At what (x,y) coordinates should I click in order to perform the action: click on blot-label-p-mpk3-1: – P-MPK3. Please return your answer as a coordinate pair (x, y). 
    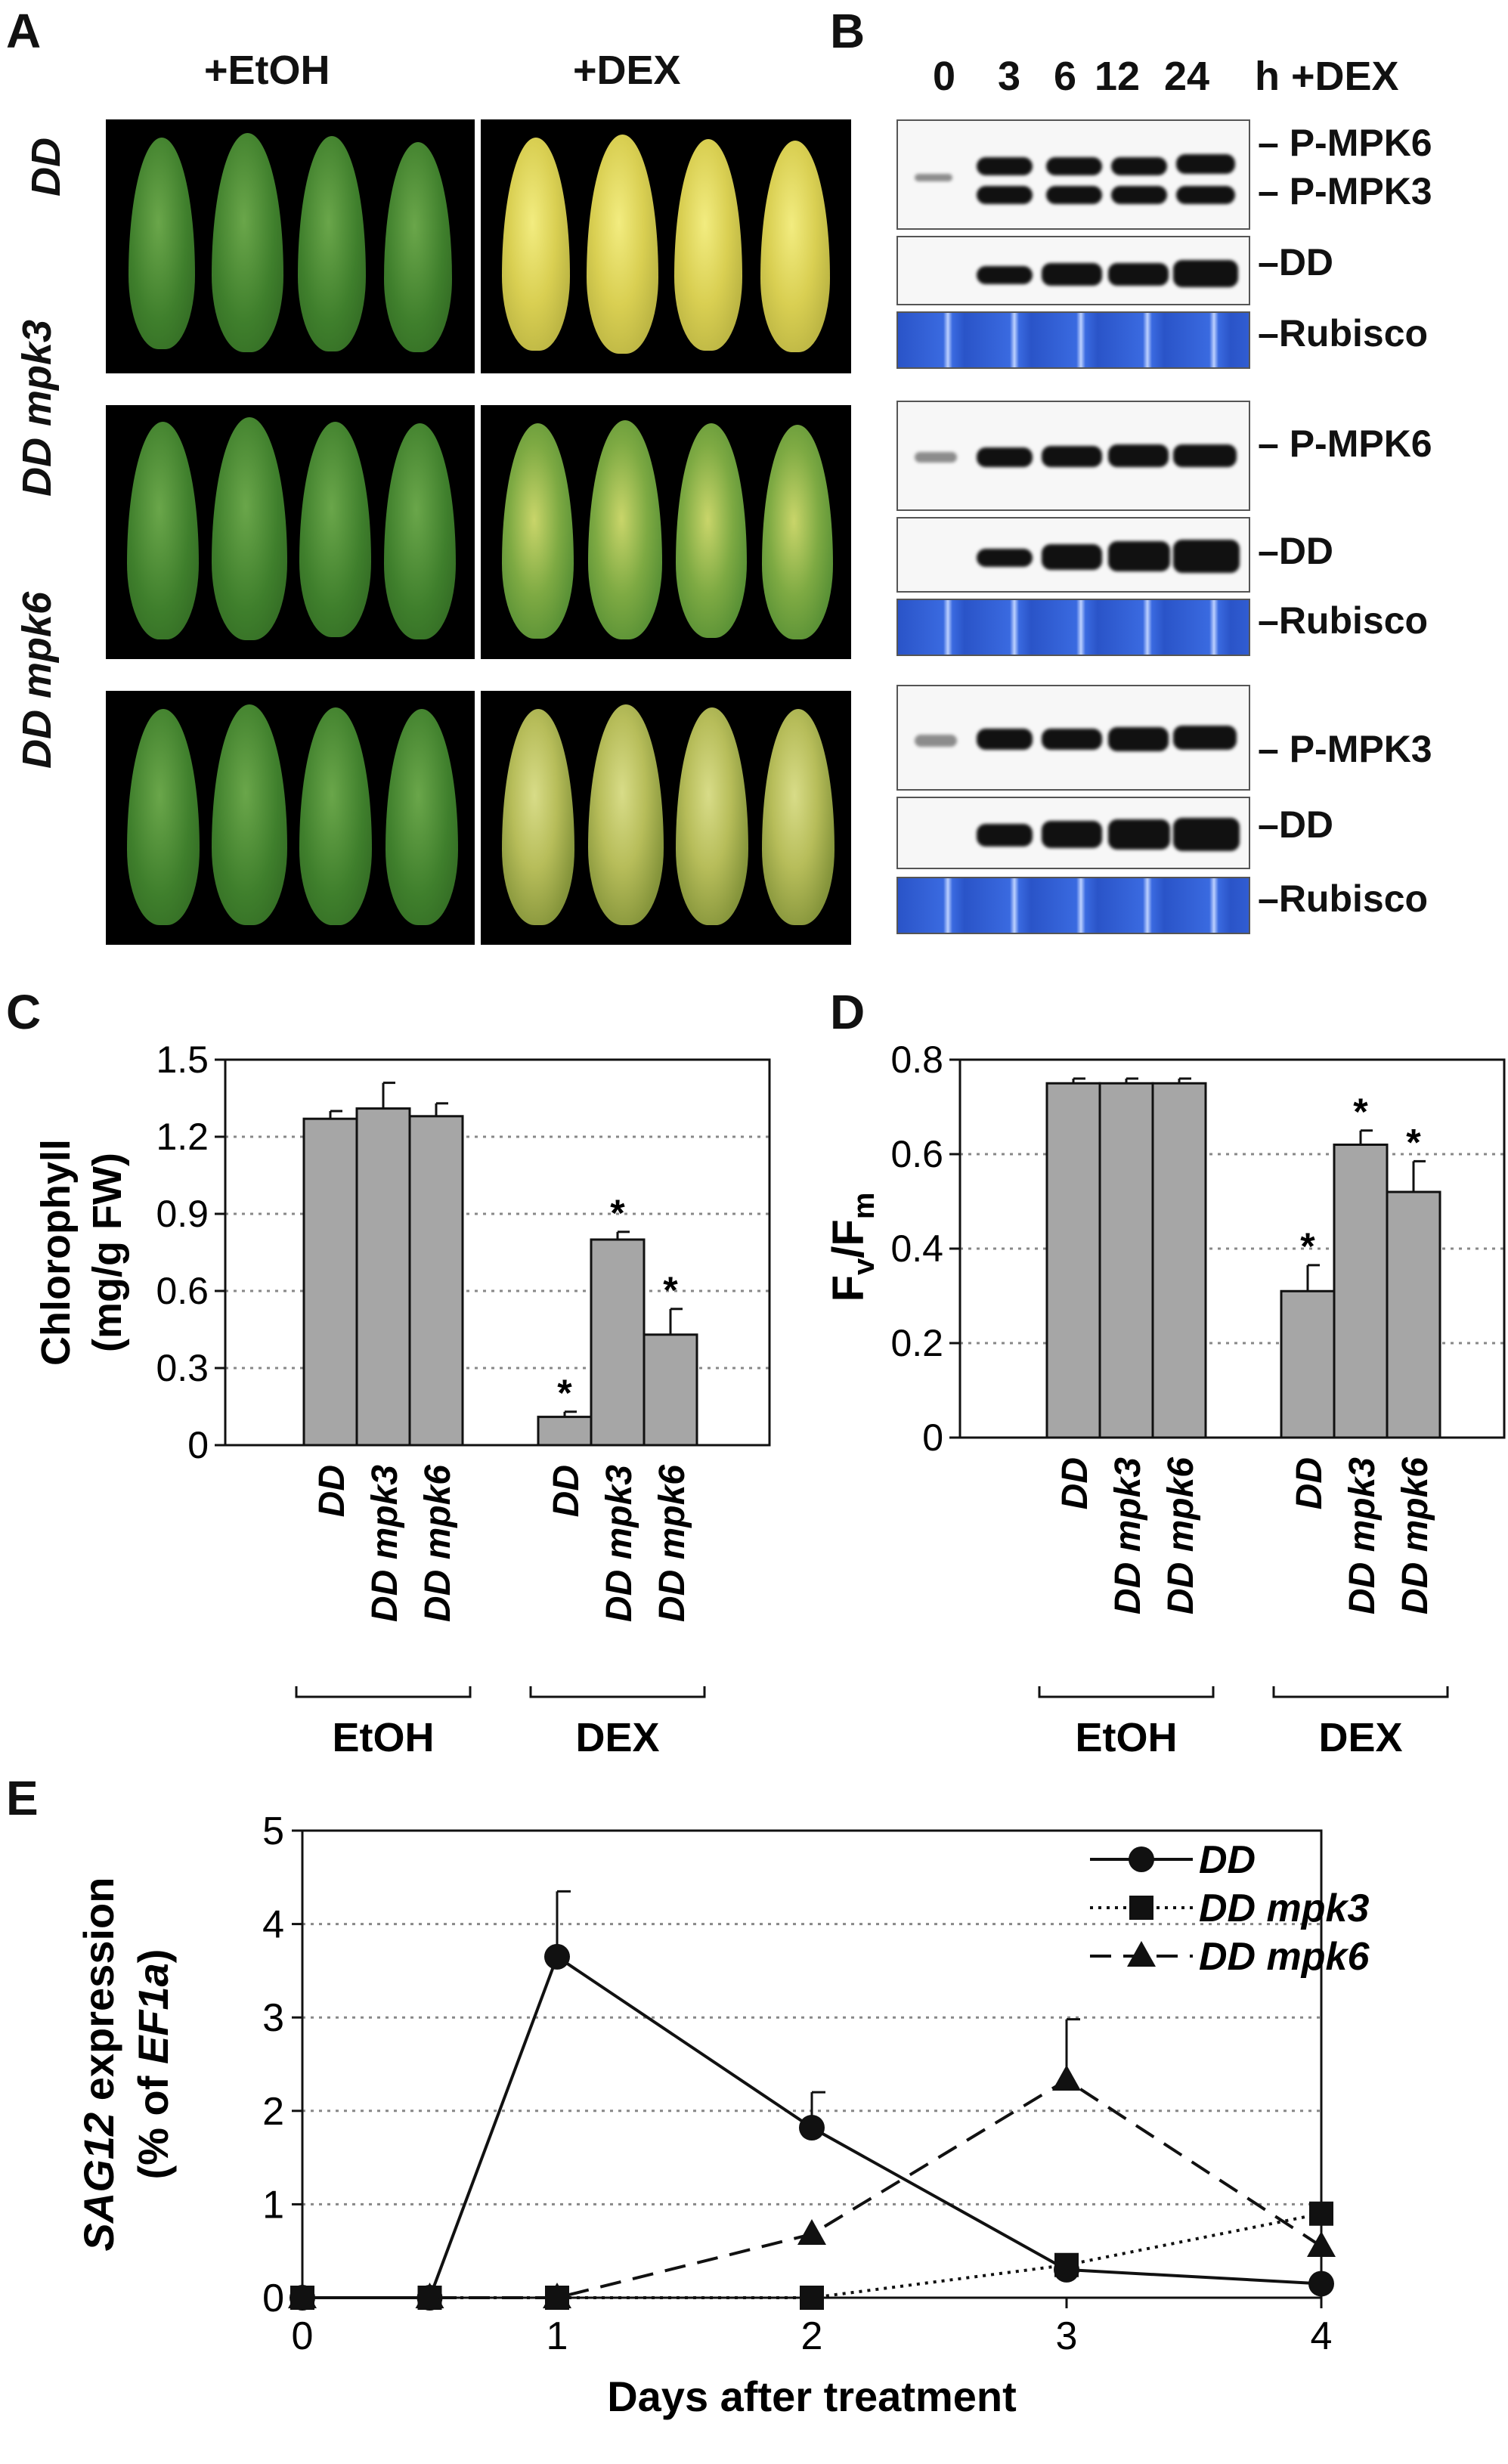
    Looking at the image, I should click on (1345, 191).